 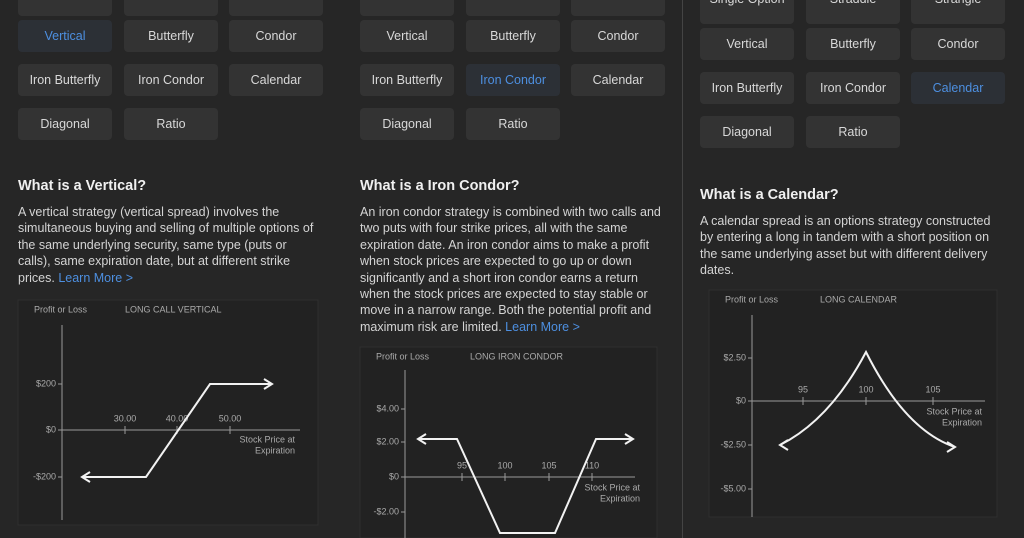 What do you see at coordinates (517, 356) in the screenshot?
I see `diagram-title: LONG IRON CONDOR` at bounding box center [517, 356].